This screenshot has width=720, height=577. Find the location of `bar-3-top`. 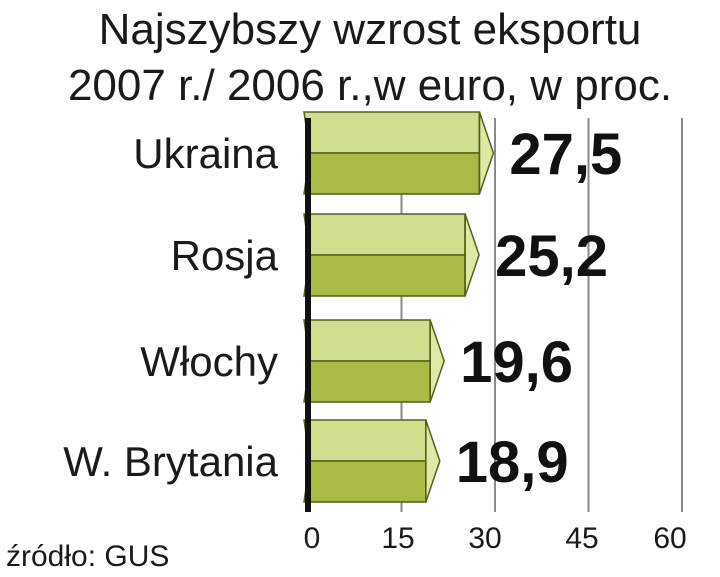

bar-3-top is located at coordinates (365, 440).